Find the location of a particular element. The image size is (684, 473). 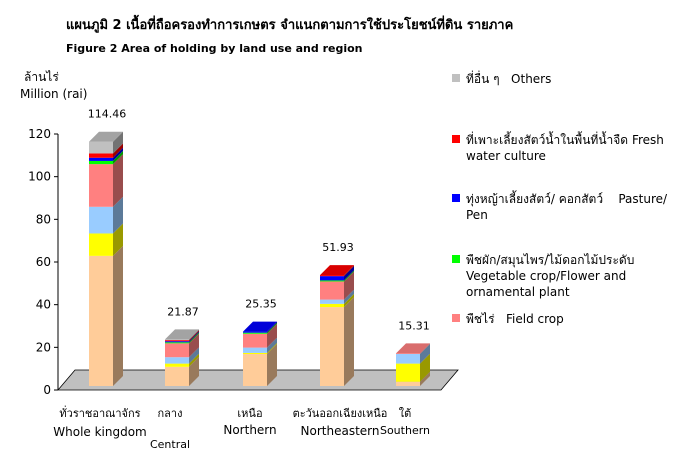

y-axis-label: Million (rai) is located at coordinates (54, 94).